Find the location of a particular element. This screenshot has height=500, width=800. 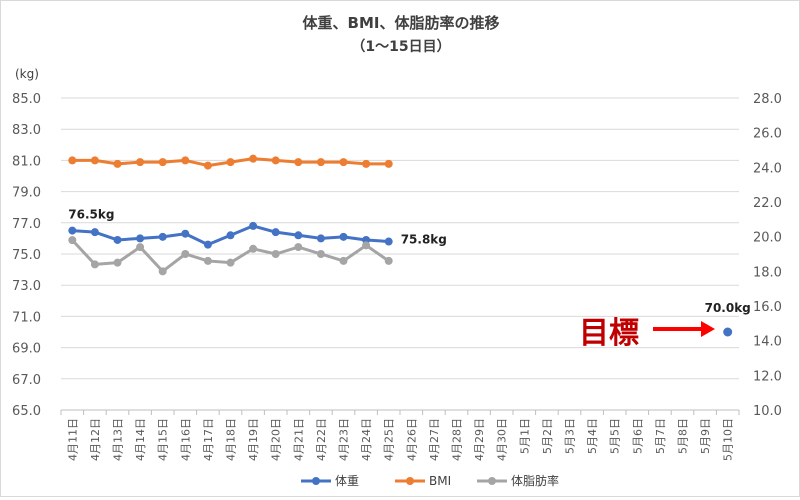

chart-subtitle: （1～15日目） is located at coordinates (400, 47).